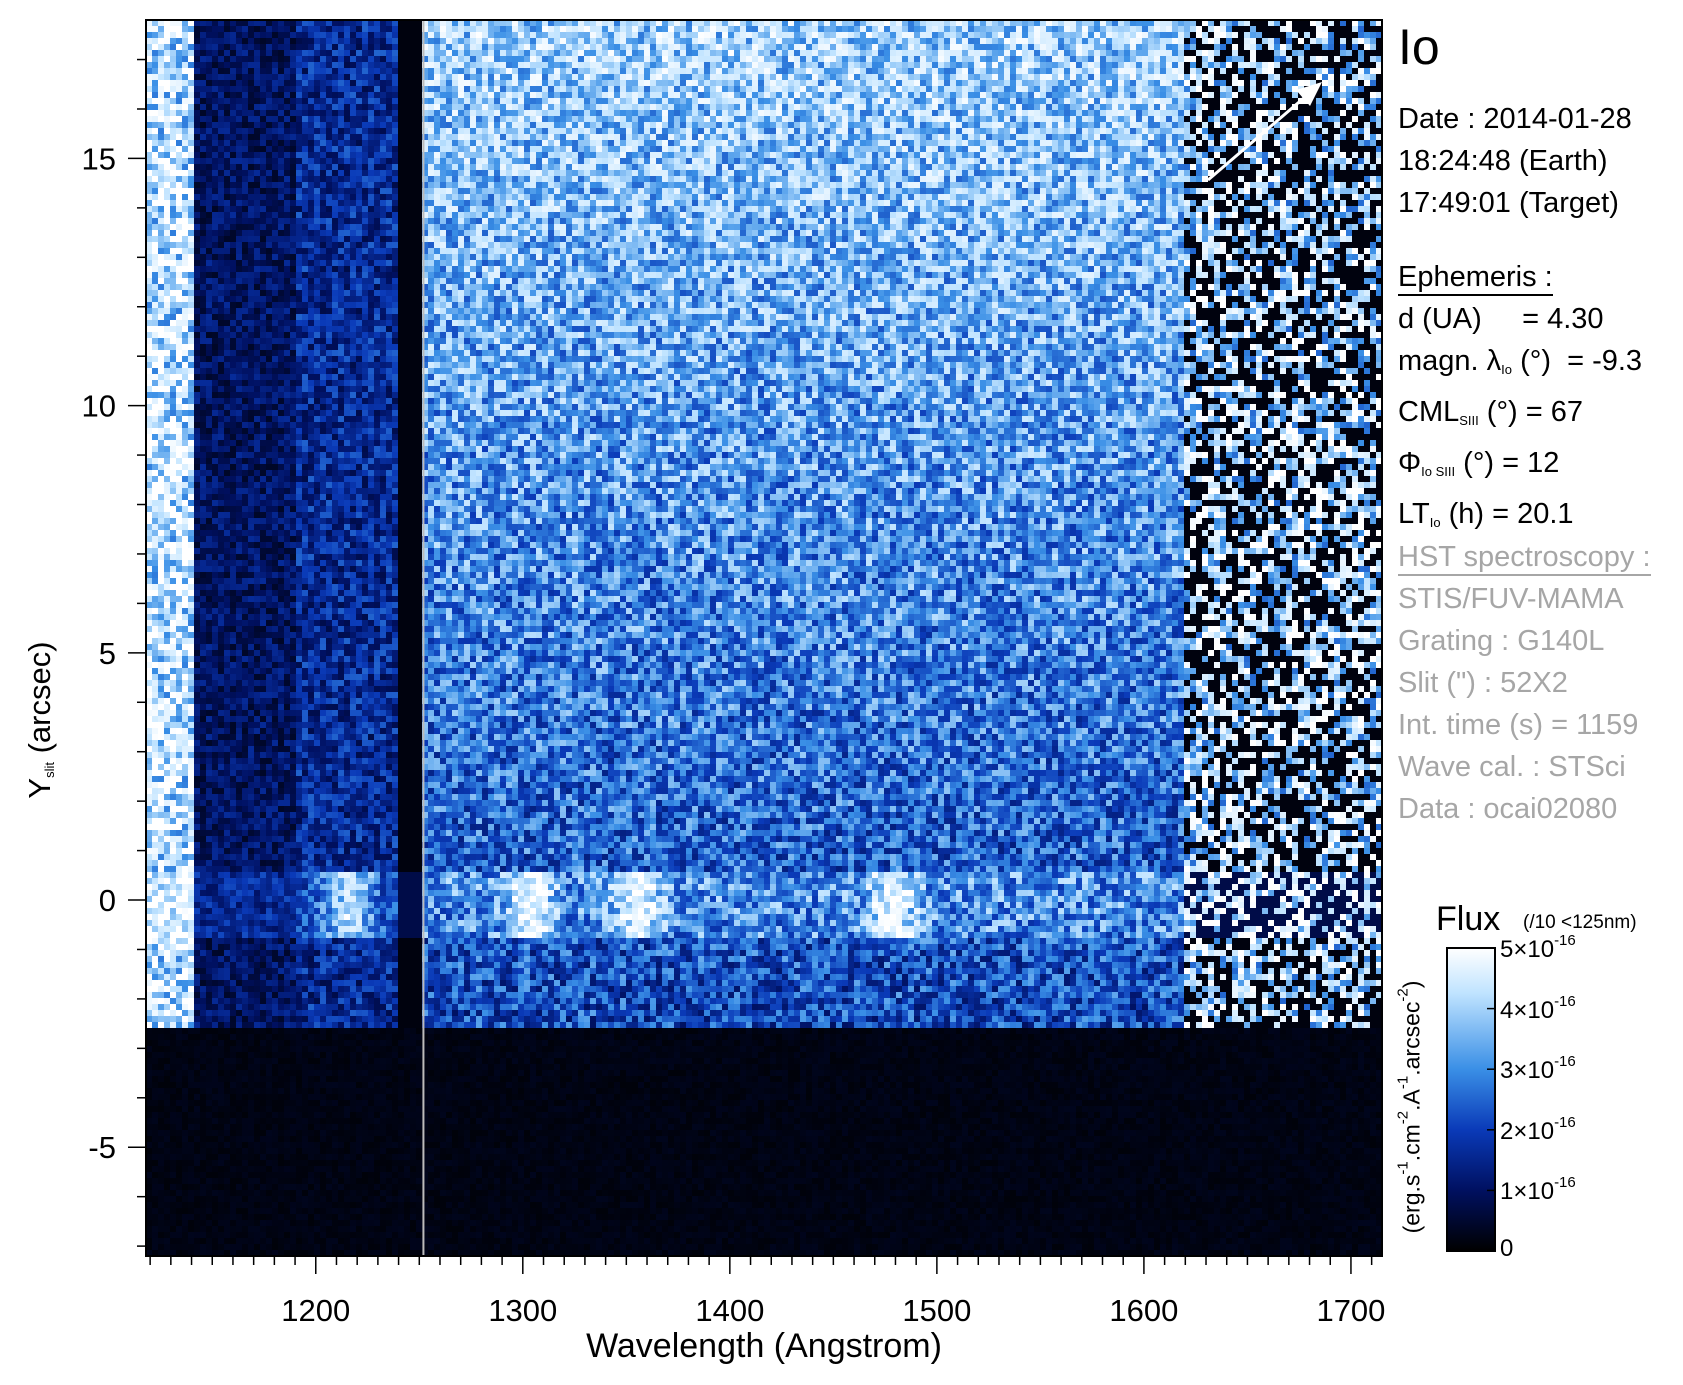 Image resolution: width=1683 pixels, height=1385 pixels. I want to click on x-tick-label: 1400, so click(729, 1310).